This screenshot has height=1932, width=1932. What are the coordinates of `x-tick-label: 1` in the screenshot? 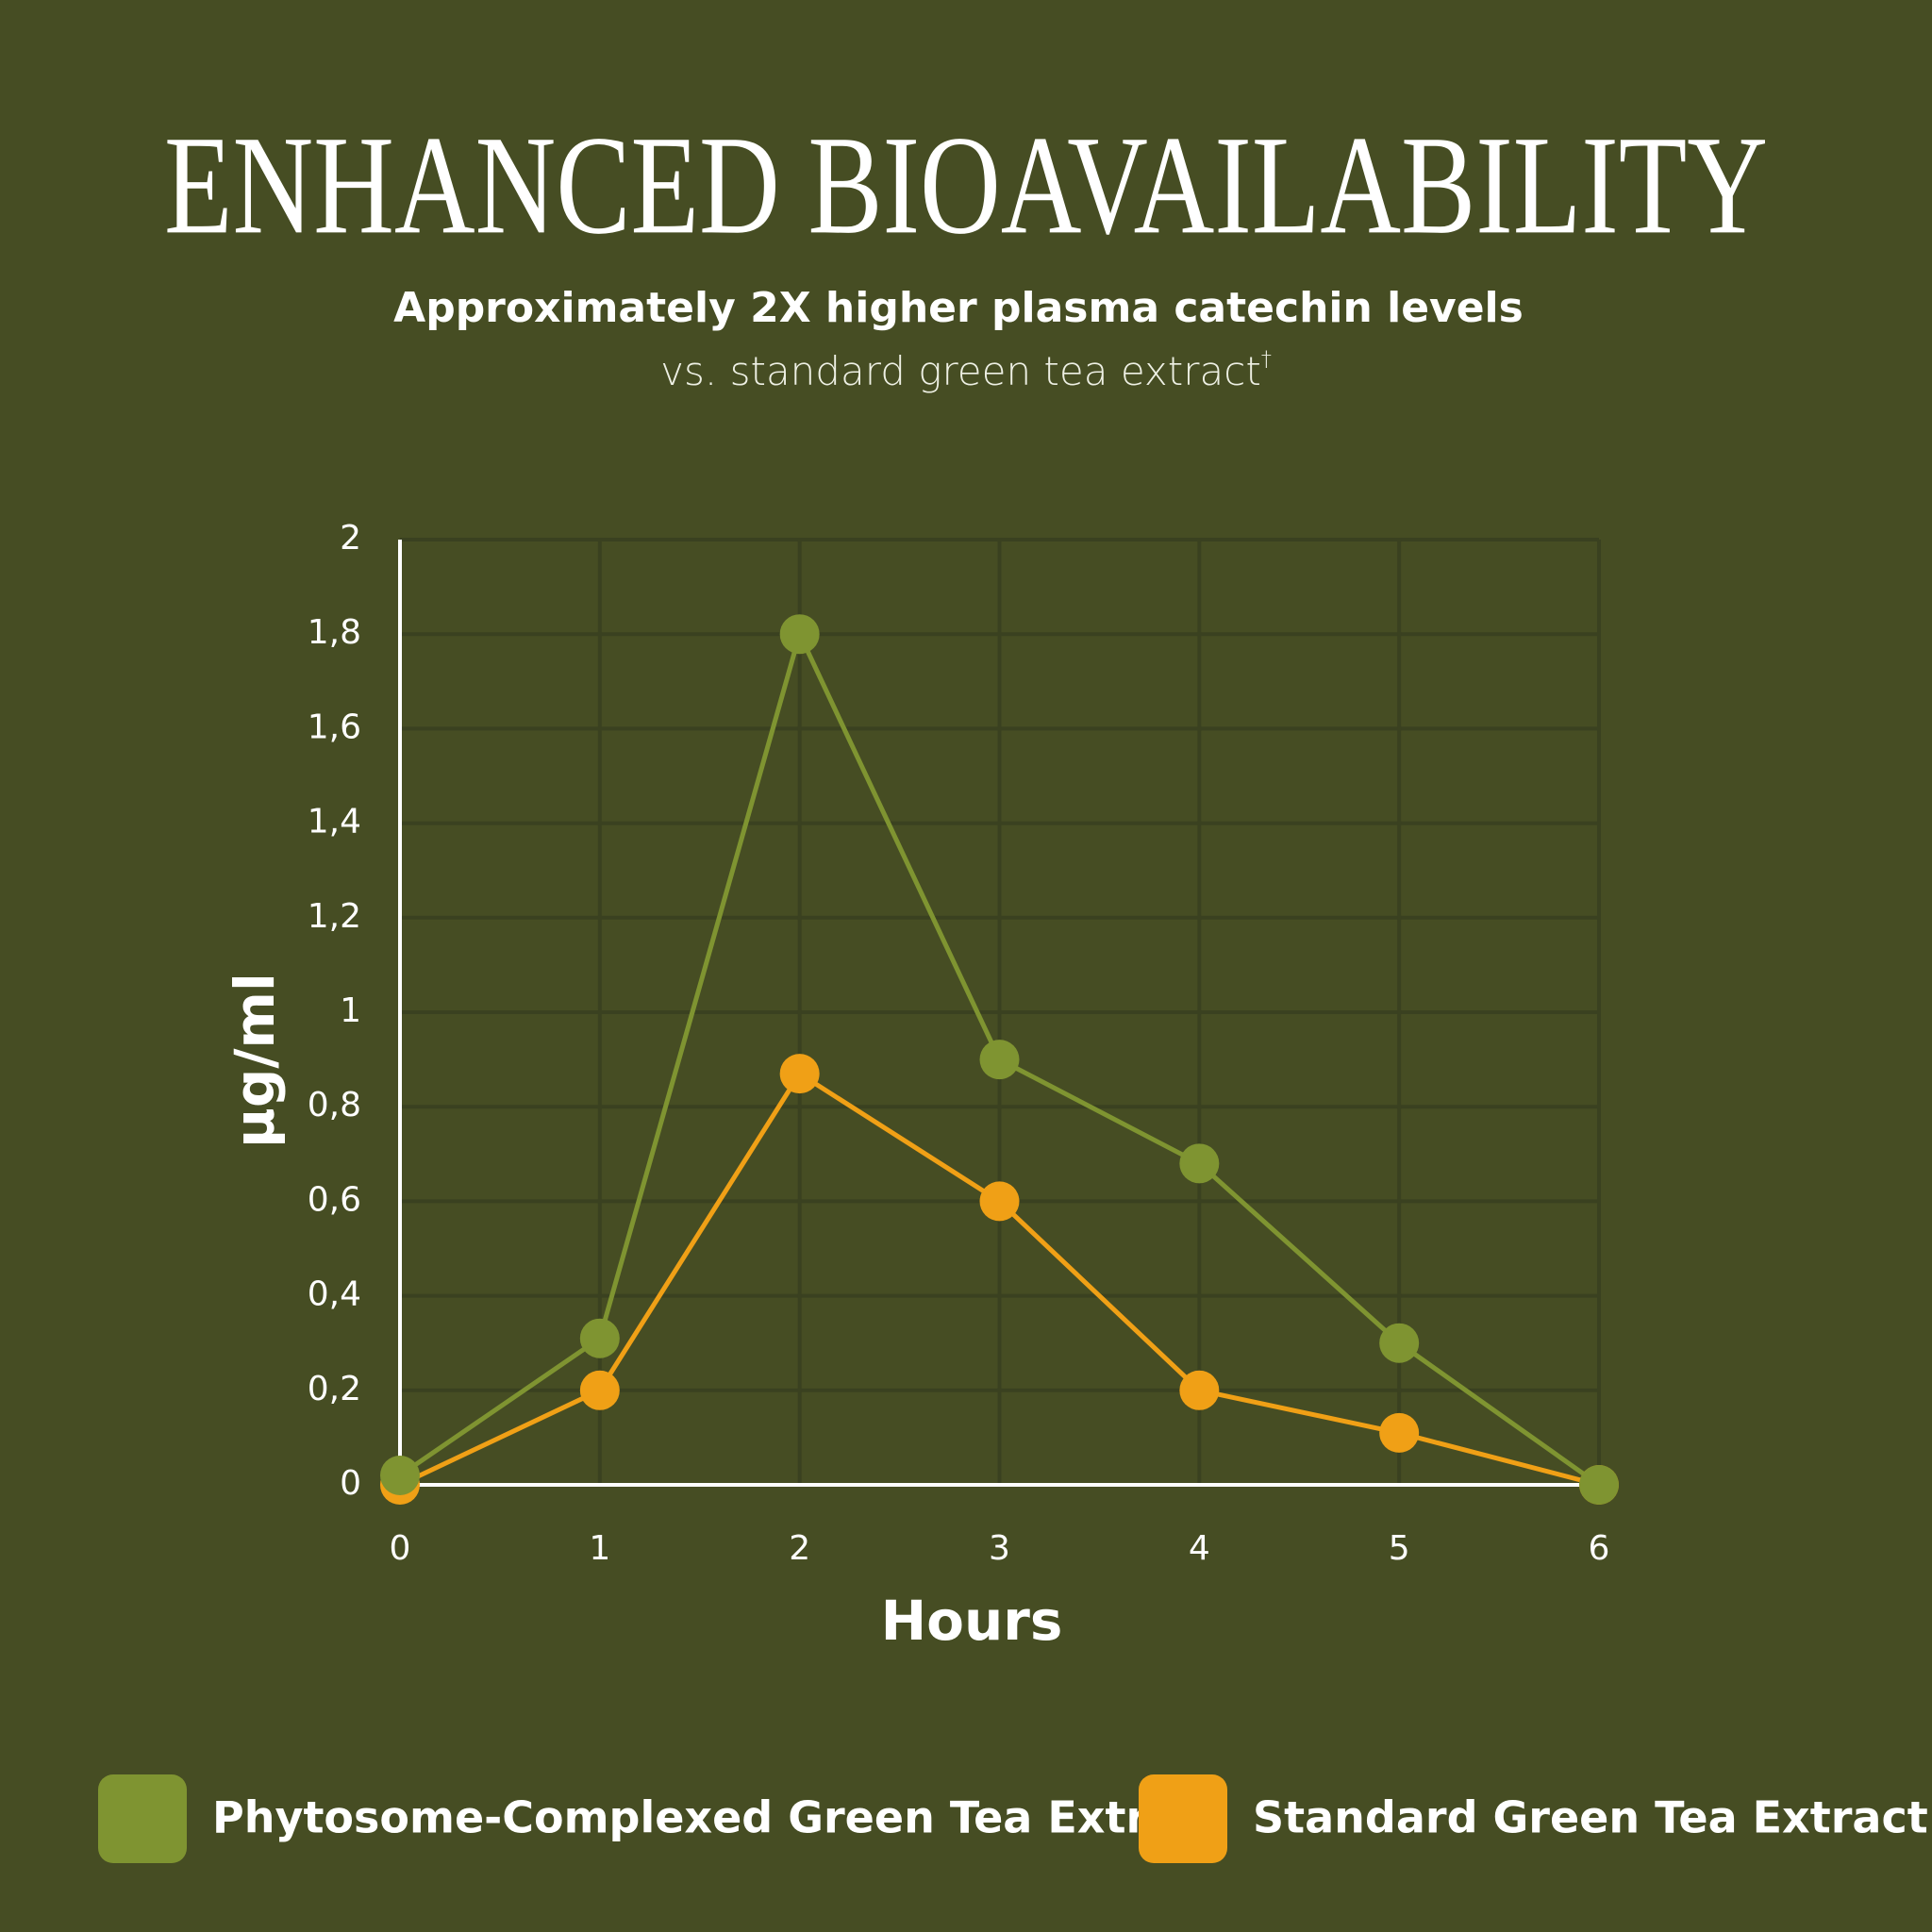 It's located at (599, 1549).